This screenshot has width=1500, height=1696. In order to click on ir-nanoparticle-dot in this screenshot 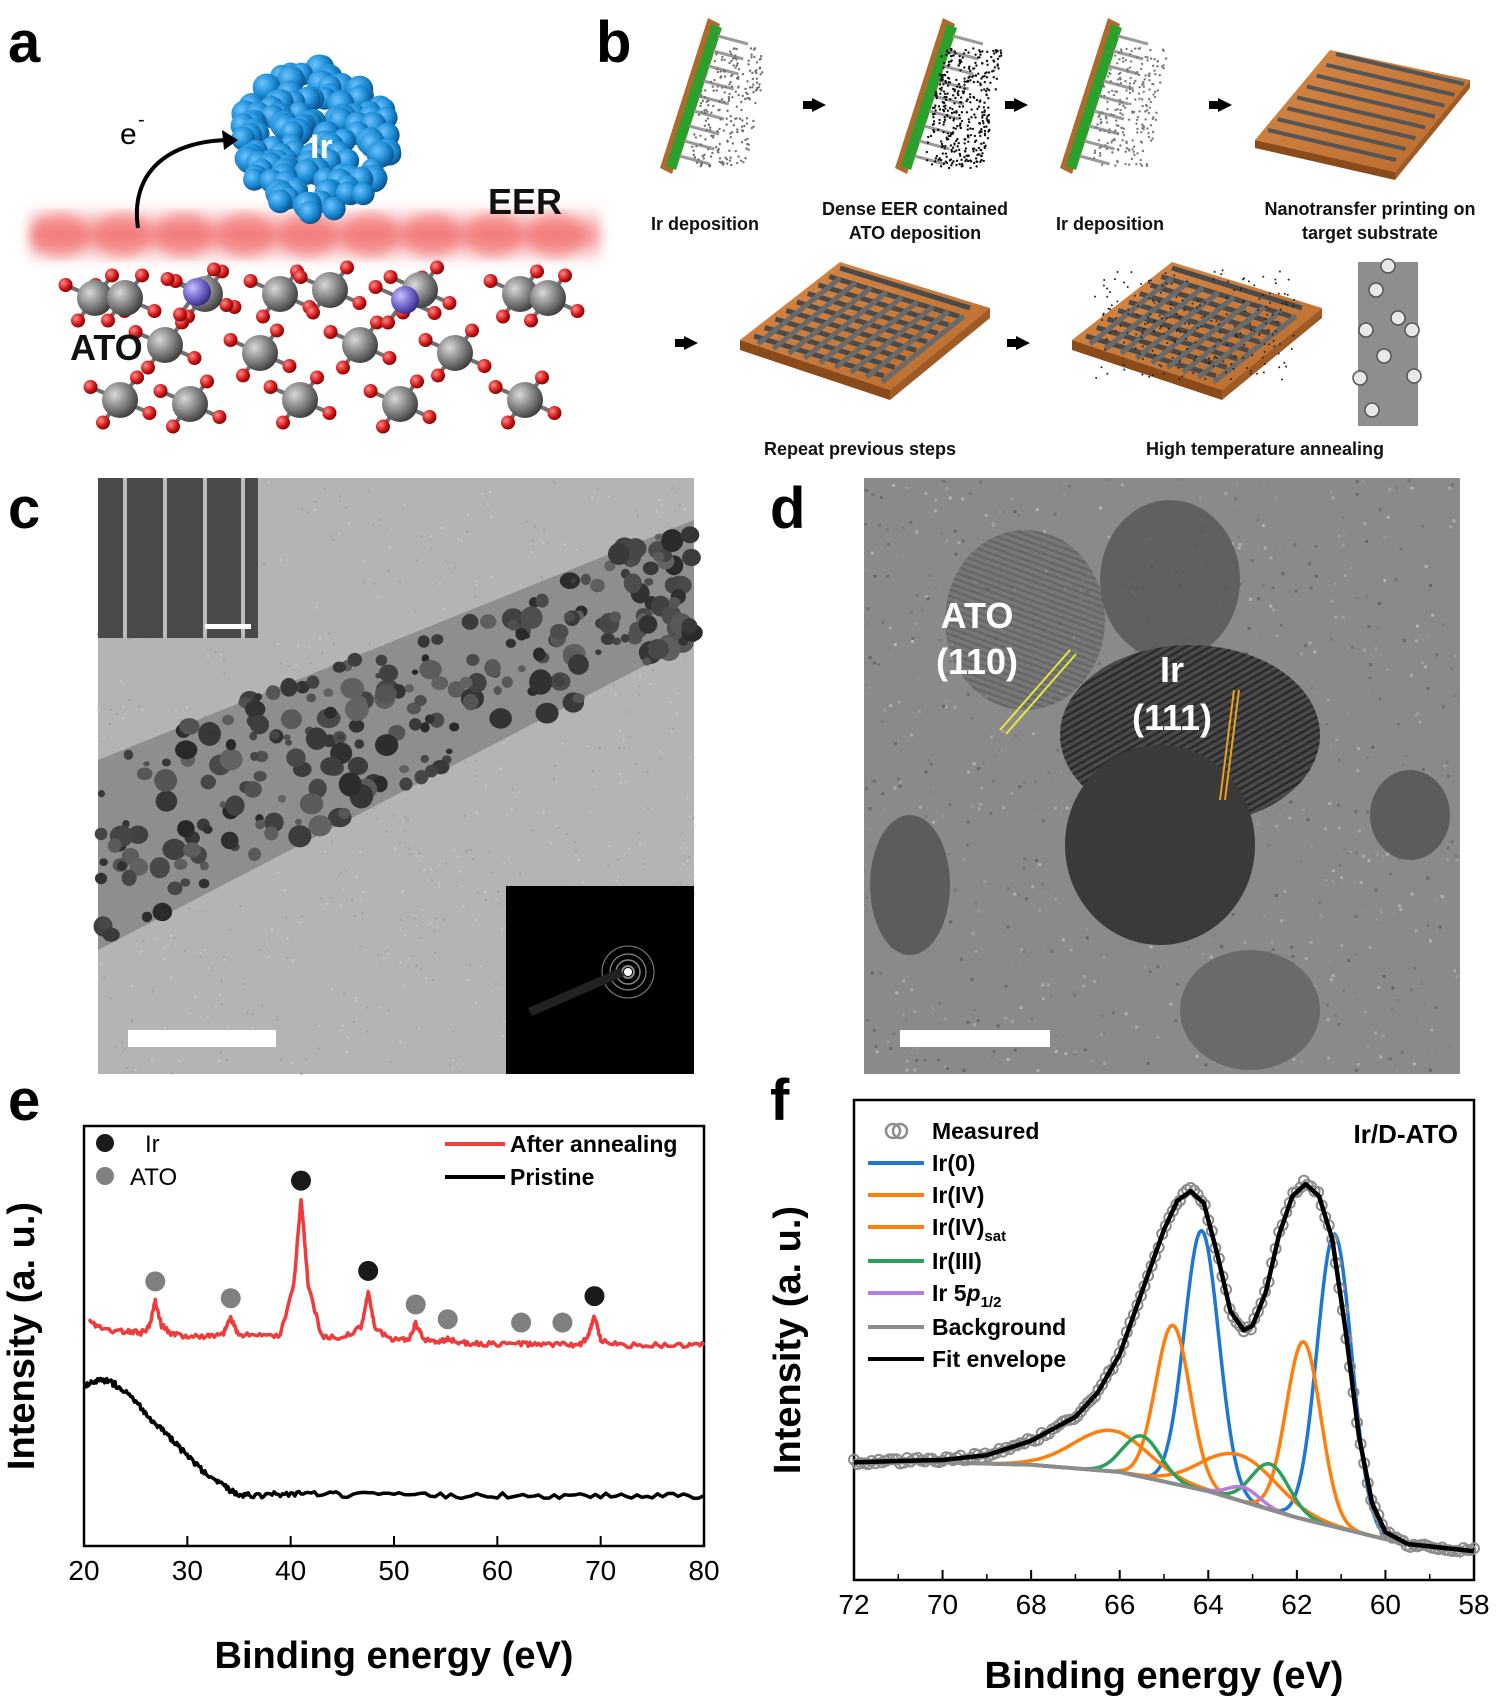, I will do `click(1398, 318)`.